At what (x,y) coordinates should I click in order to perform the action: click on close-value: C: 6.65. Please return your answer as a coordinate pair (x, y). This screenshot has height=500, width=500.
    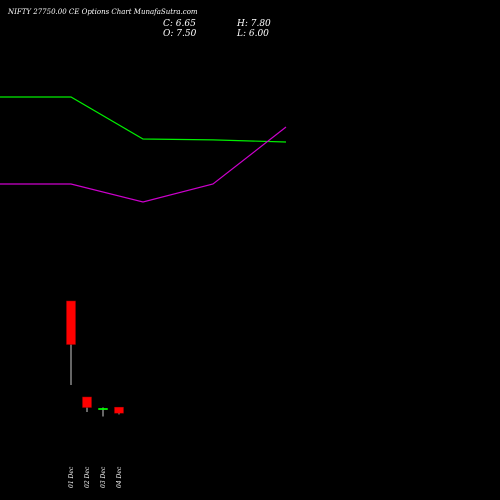
    Looking at the image, I should click on (179, 24).